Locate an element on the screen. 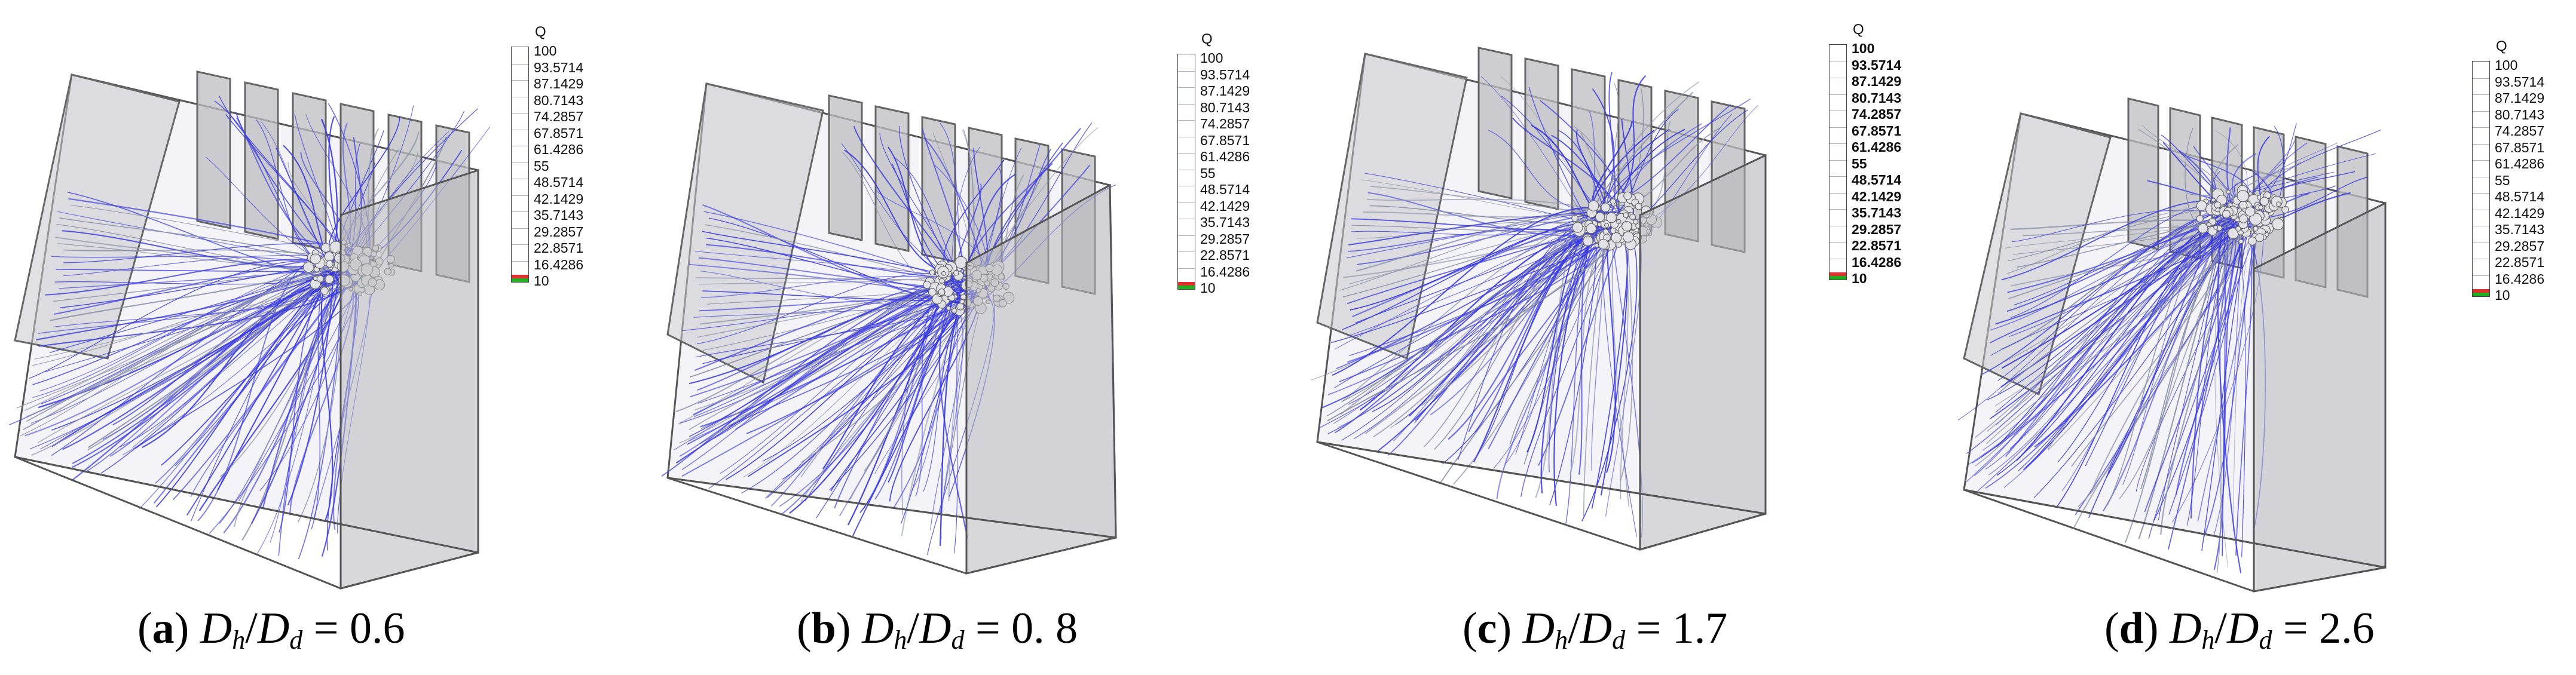 This screenshot has width=2576, height=675. caption-letter: c is located at coordinates (1487, 628).